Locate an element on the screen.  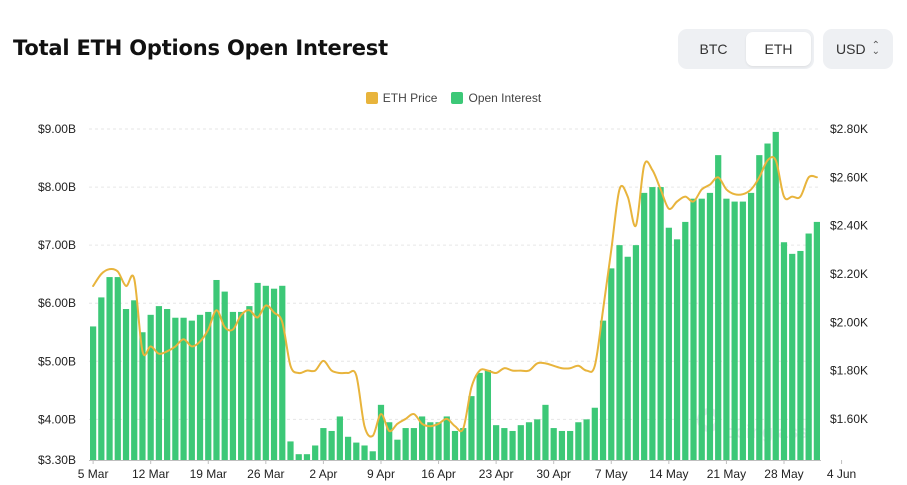
legend-swatch-eth-price is located at coordinates (371, 98).